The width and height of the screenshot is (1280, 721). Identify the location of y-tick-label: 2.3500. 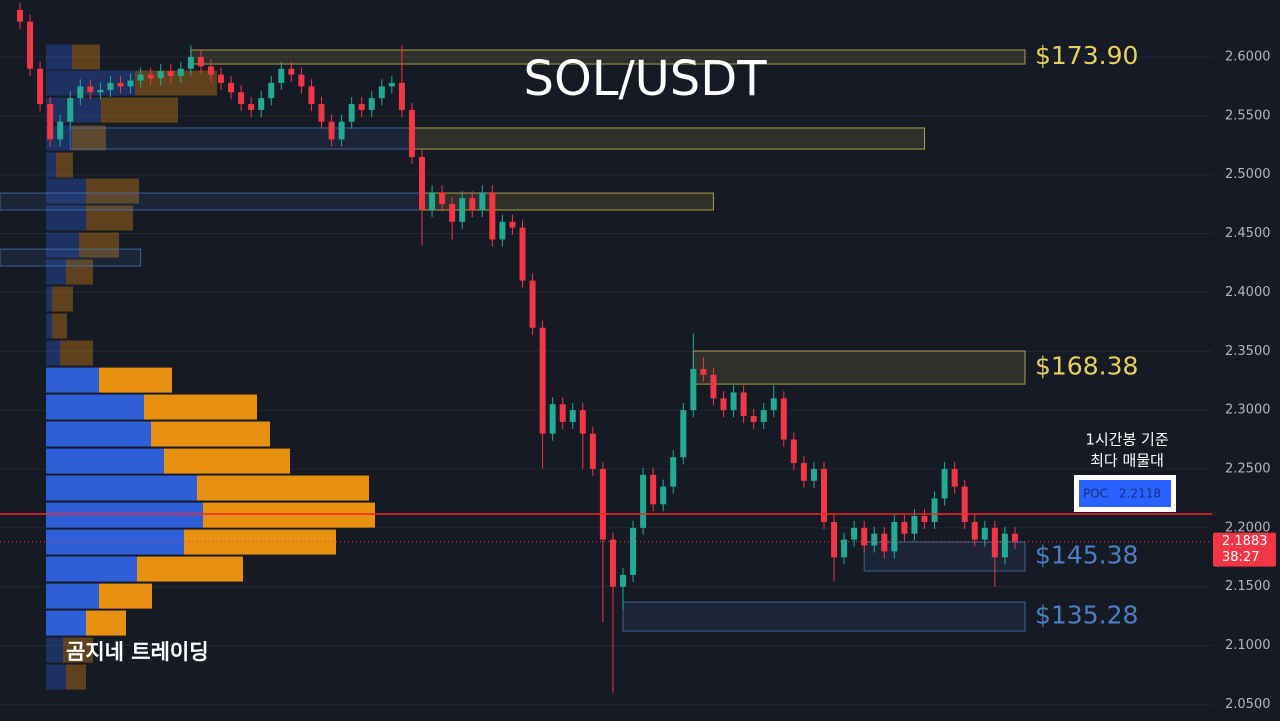
(1248, 351).